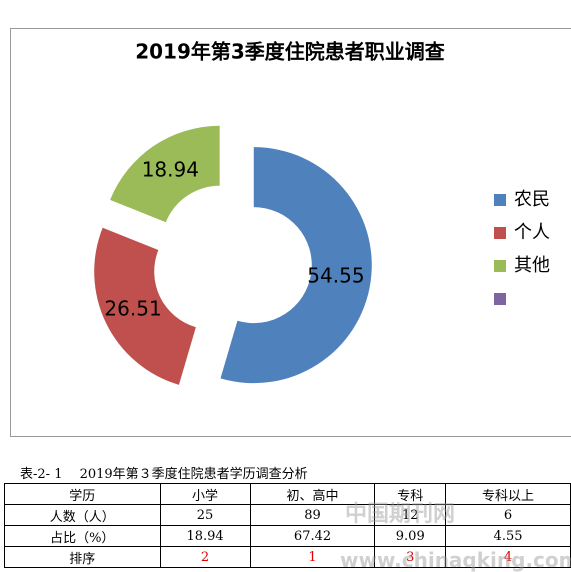 This screenshot has width=571, height=572. I want to click on table-cell: 67.42, so click(312, 536).